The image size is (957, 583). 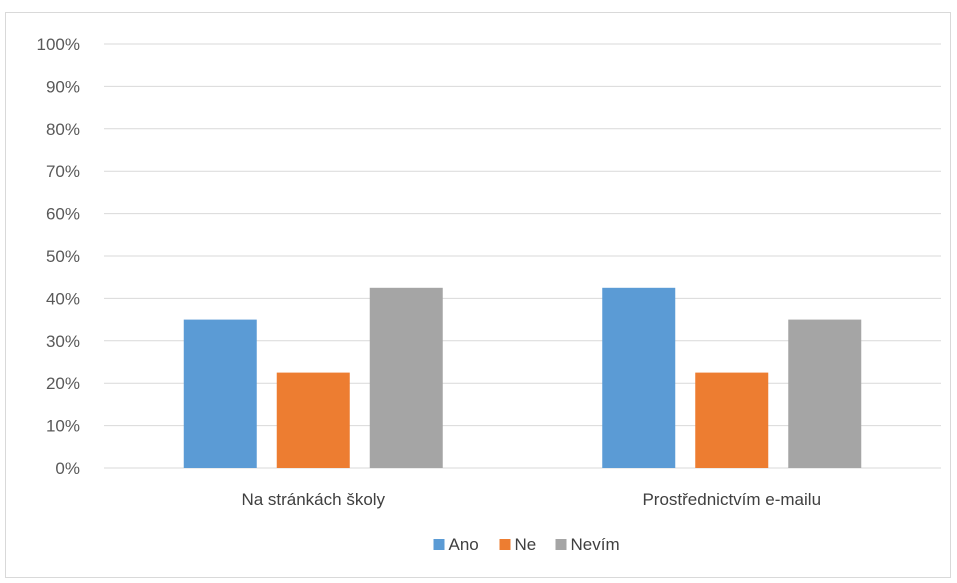 I want to click on y-tick-label: 90%, so click(x=63, y=86).